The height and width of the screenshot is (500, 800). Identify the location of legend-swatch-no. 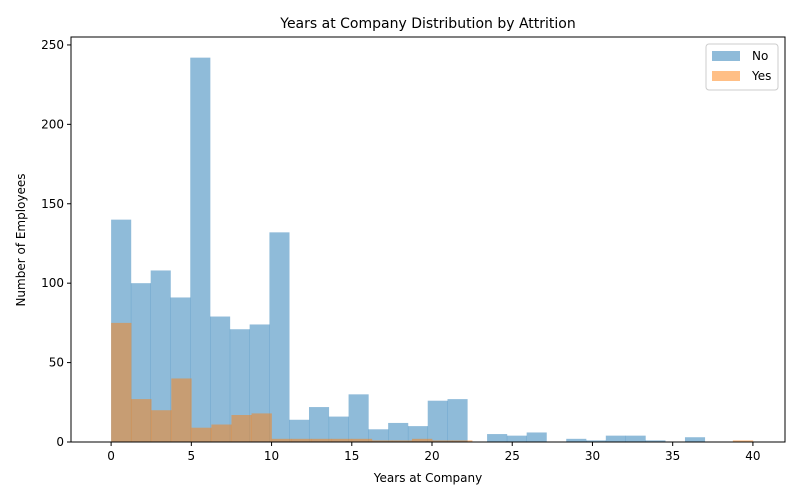
(726, 56).